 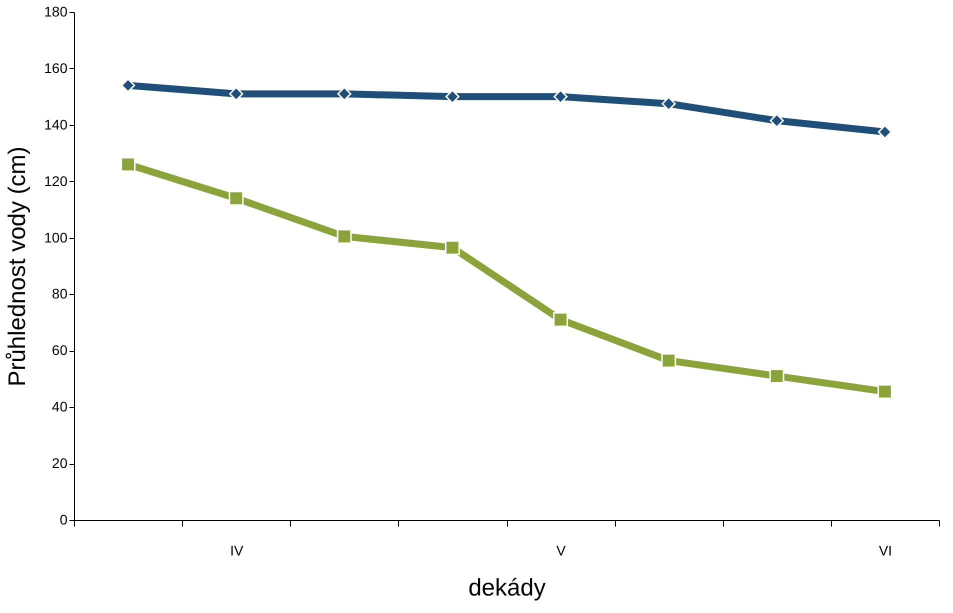 I want to click on y-tick-label: 160, so click(x=56, y=68).